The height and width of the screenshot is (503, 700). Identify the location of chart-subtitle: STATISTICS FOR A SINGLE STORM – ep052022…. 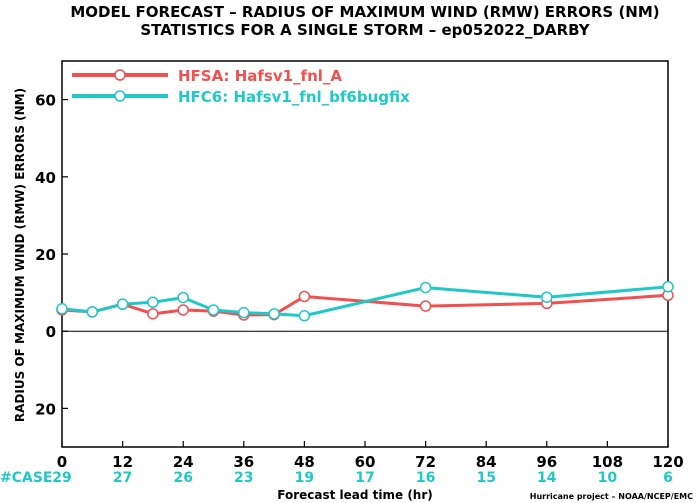
(365, 30).